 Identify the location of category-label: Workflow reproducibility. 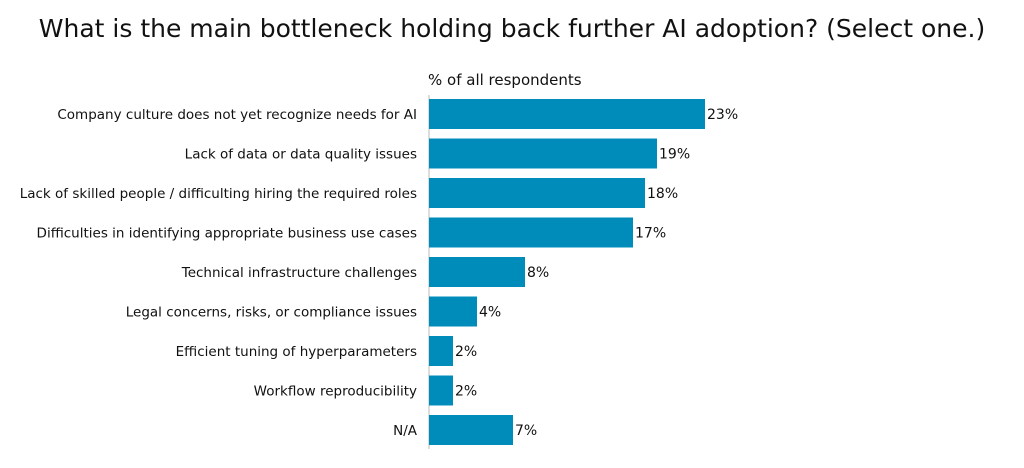
(335, 392).